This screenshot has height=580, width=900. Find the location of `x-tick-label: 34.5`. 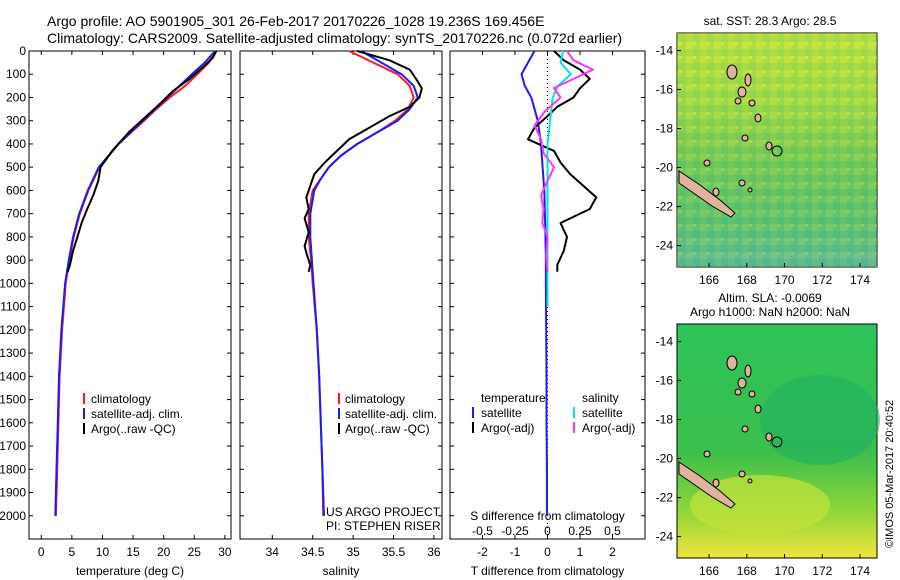

x-tick-label: 34.5 is located at coordinates (313, 552).